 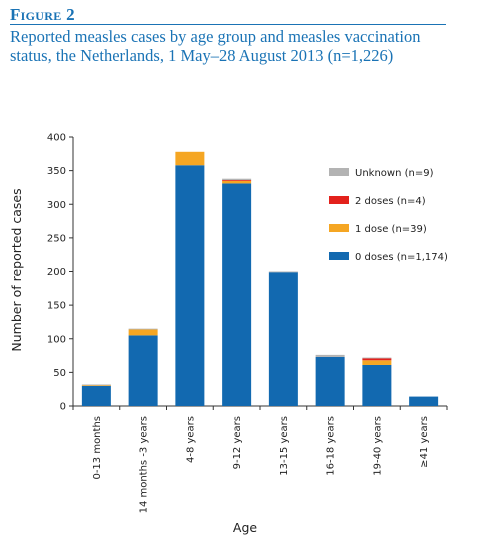 What do you see at coordinates (331, 446) in the screenshot?
I see `x-tick-label: 16-18 years` at bounding box center [331, 446].